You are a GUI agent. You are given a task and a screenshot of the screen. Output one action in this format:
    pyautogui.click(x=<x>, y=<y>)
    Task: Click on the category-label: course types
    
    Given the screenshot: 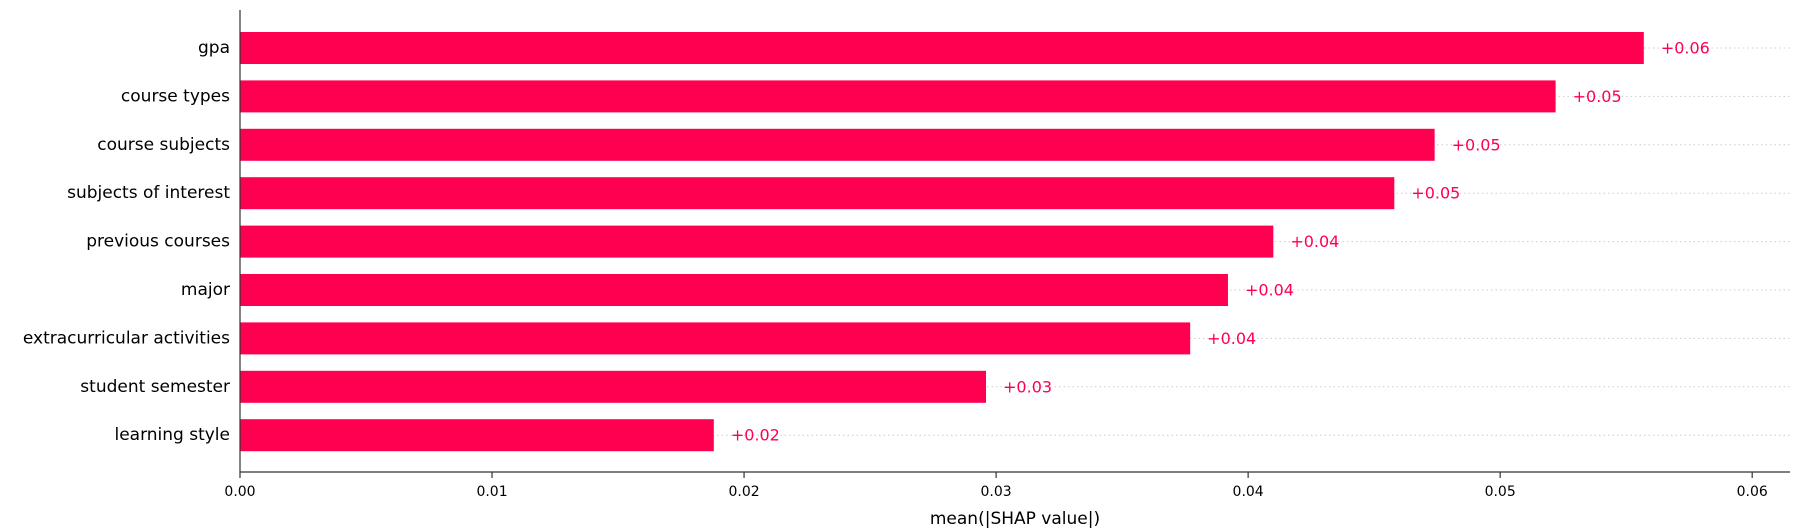 What is the action you would take?
    pyautogui.click(x=175, y=96)
    